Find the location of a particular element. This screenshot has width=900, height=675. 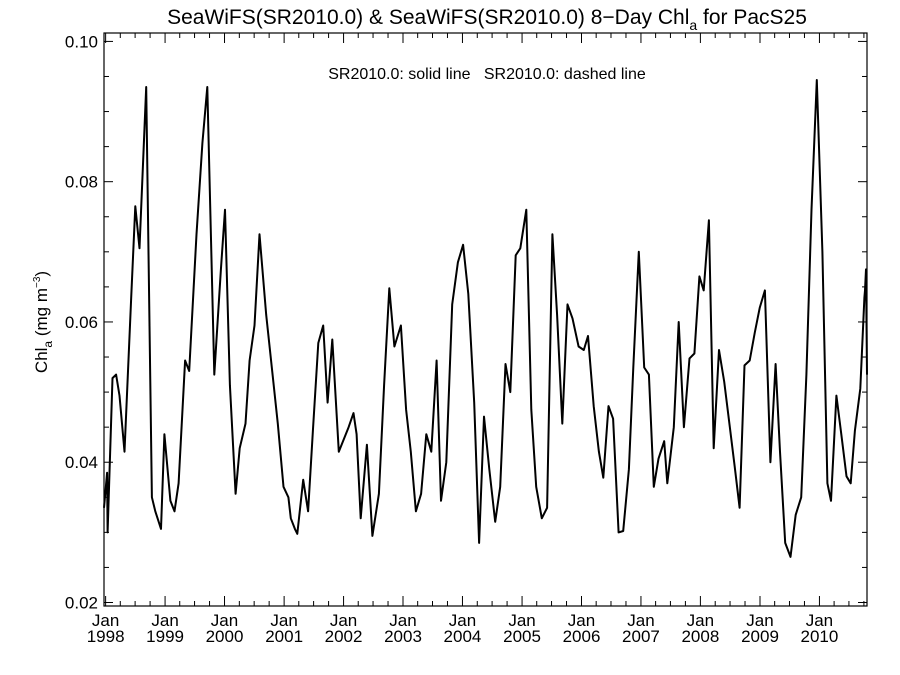

x-tick-year: 2002 is located at coordinates (344, 636).